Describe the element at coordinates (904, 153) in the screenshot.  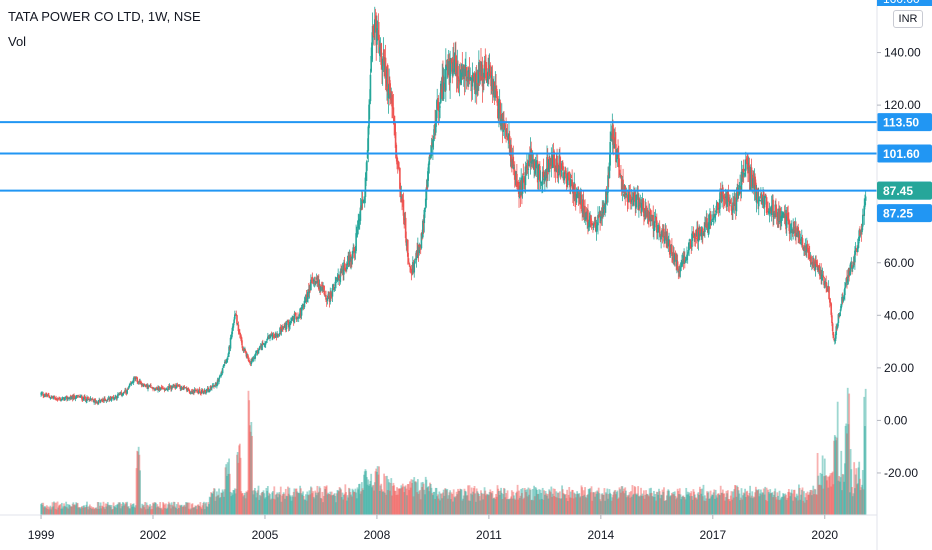
I see `level-price-tag-bg` at that location.